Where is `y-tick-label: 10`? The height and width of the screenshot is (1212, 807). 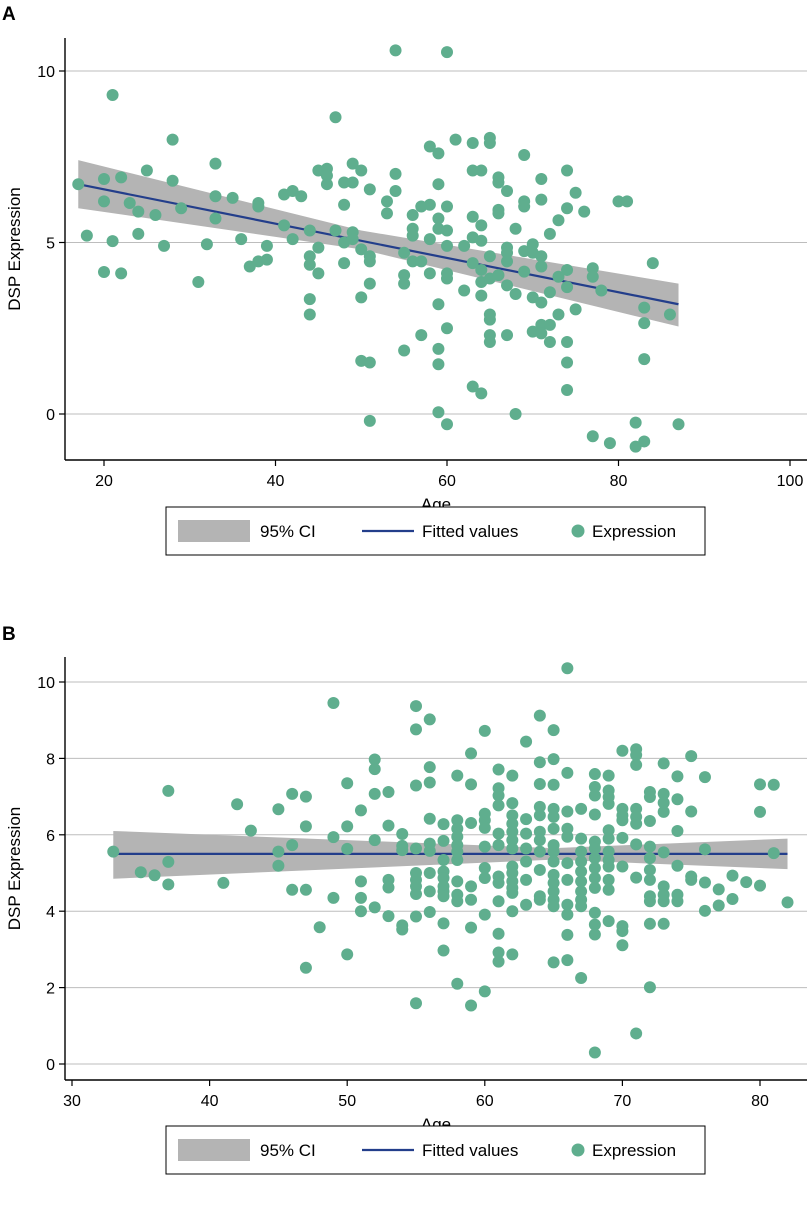
y-tick-label: 10 is located at coordinates (46, 683).